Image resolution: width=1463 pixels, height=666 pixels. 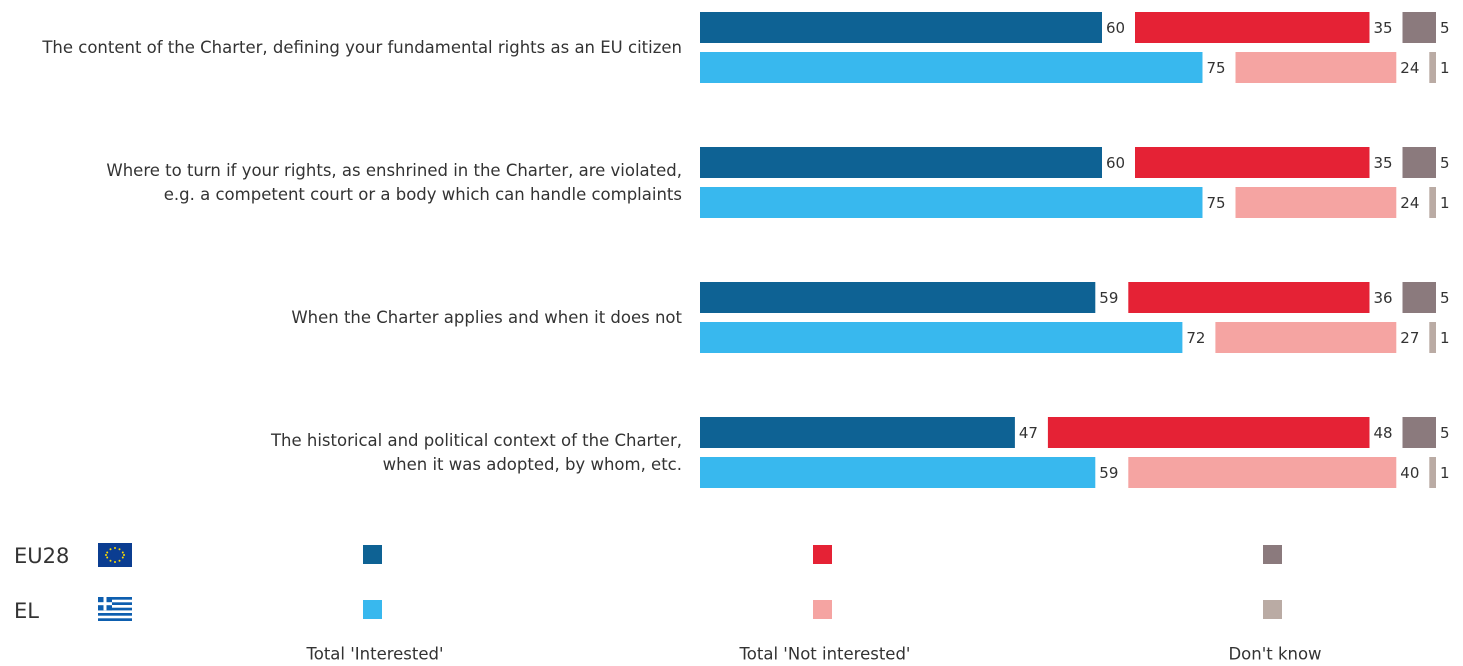 What do you see at coordinates (1409, 338) in the screenshot?
I see `value-label: 27` at bounding box center [1409, 338].